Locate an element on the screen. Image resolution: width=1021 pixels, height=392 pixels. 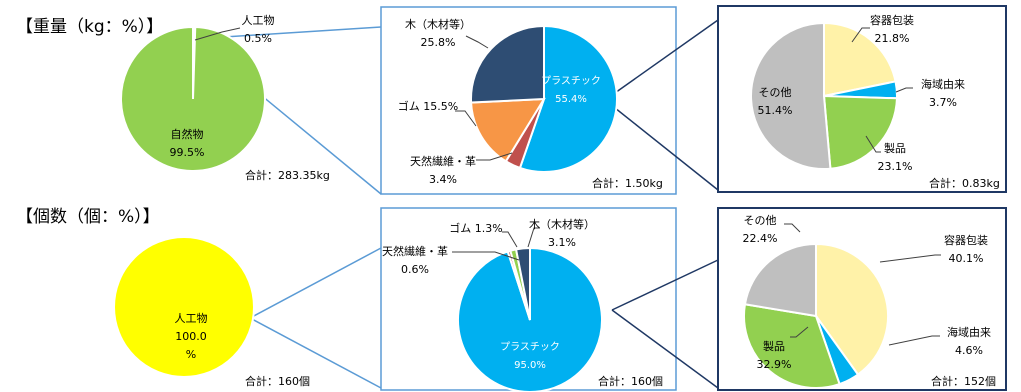
breakdown-frame-count-plastic is located at coordinates (862, 299).